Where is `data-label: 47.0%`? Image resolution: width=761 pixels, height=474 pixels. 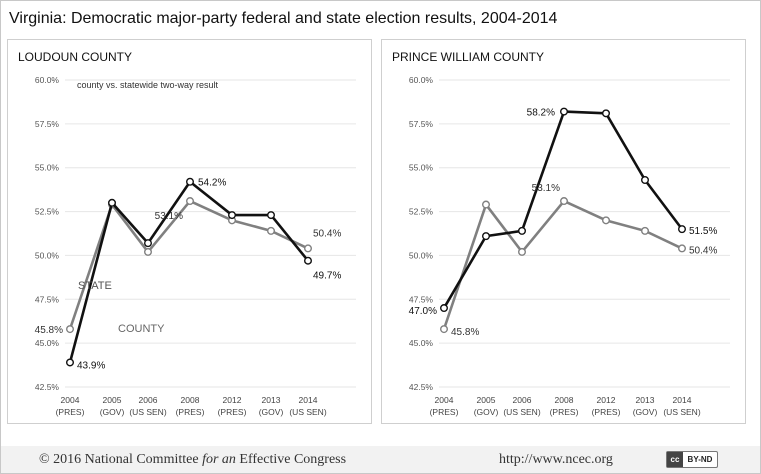
data-label: 47.0% is located at coordinates (423, 311).